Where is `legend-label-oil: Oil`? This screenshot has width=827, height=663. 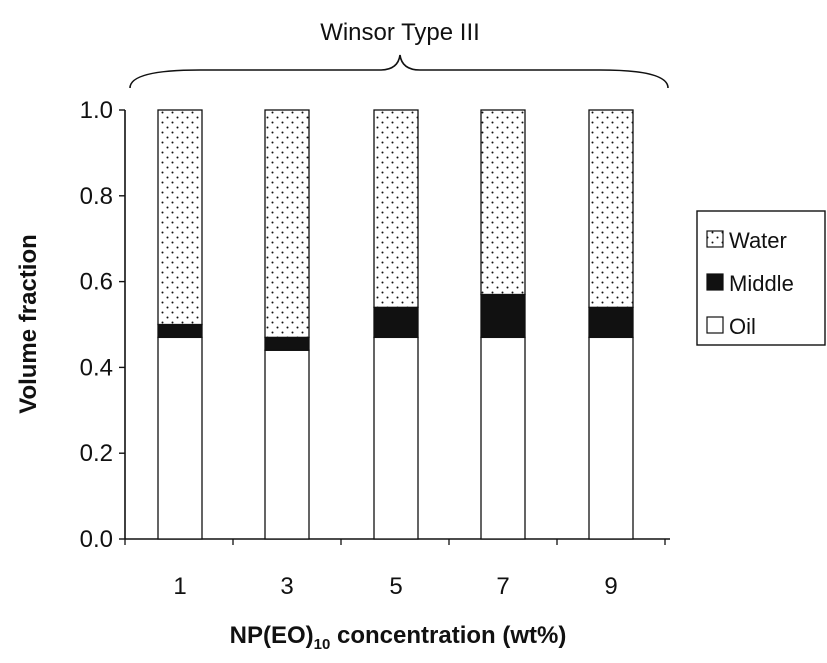 legend-label-oil: Oil is located at coordinates (742, 326).